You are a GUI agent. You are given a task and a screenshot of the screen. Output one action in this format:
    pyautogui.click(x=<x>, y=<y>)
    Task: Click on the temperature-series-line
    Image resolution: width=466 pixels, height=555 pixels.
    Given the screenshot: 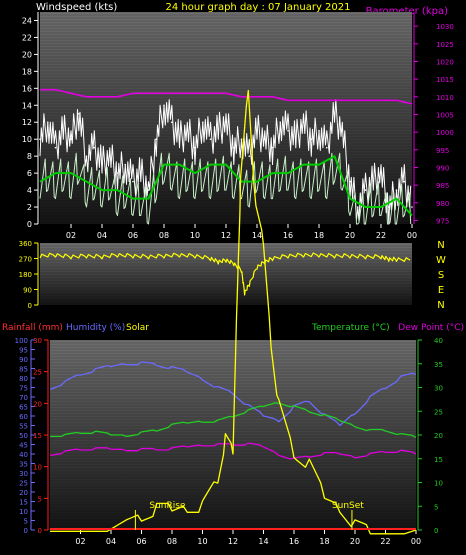 What is the action you would take?
    pyautogui.click(x=233, y=420)
    